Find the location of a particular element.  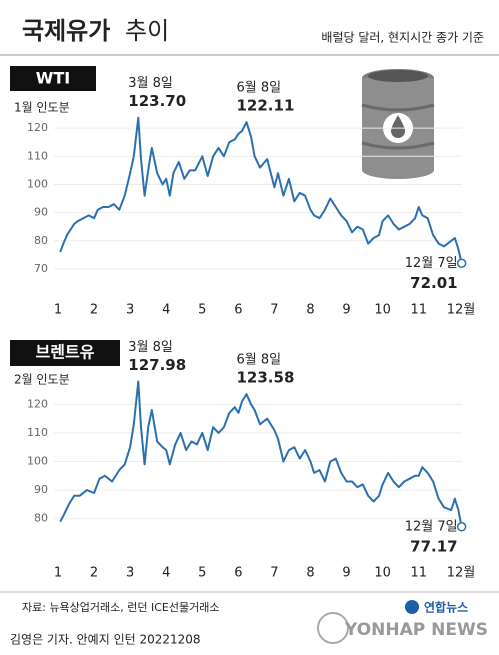

chart-sublabel: 1월 인도분 is located at coordinates (42, 108).